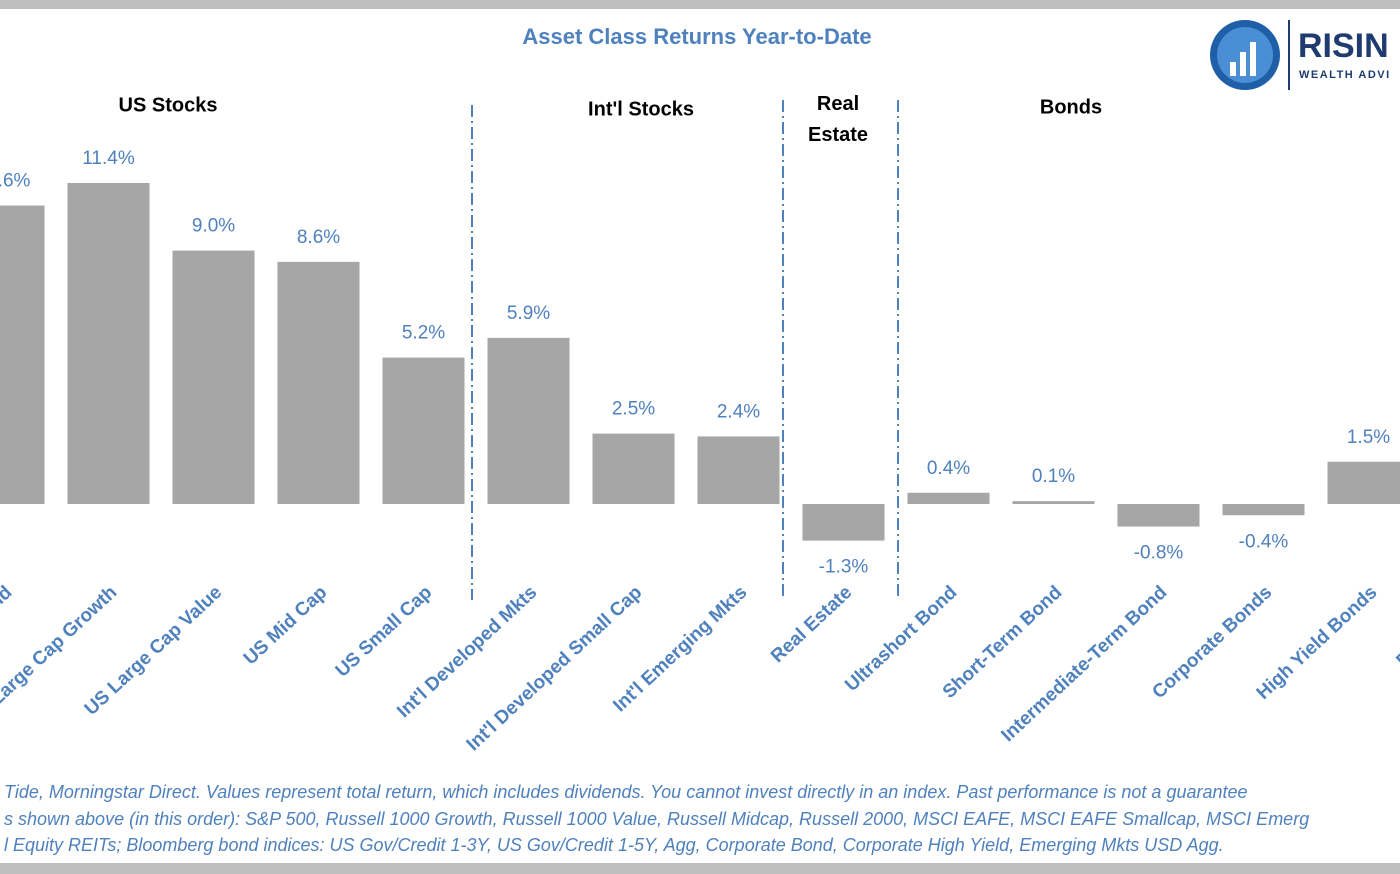 This screenshot has height=874, width=1400. Describe the element at coordinates (15, 181) in the screenshot. I see `data-label: 10.6%` at that location.